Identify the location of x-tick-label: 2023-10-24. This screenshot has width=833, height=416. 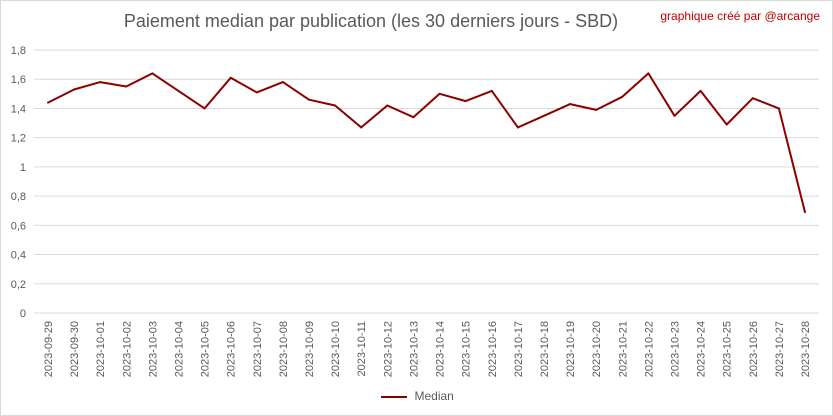
(702, 349).